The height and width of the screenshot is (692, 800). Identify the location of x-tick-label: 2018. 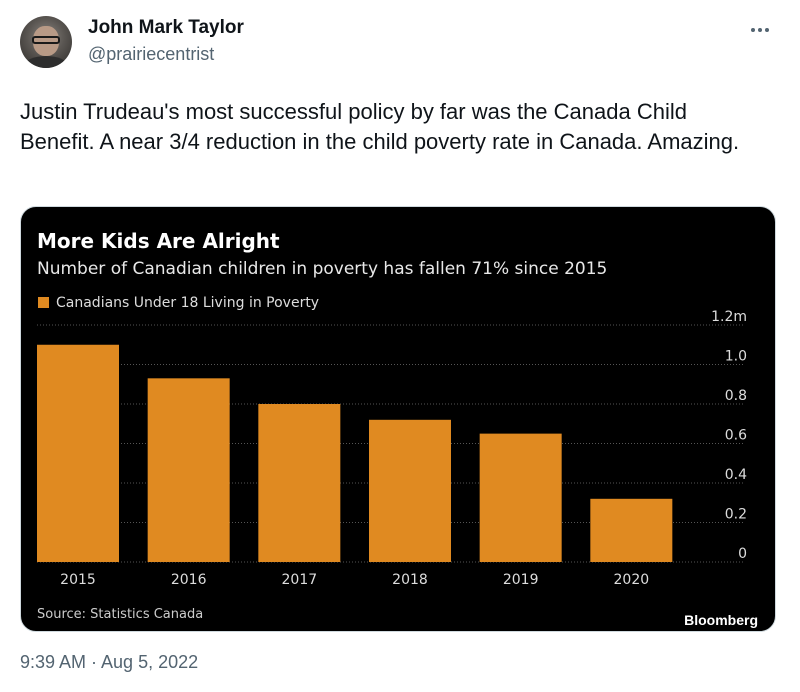
(410, 580).